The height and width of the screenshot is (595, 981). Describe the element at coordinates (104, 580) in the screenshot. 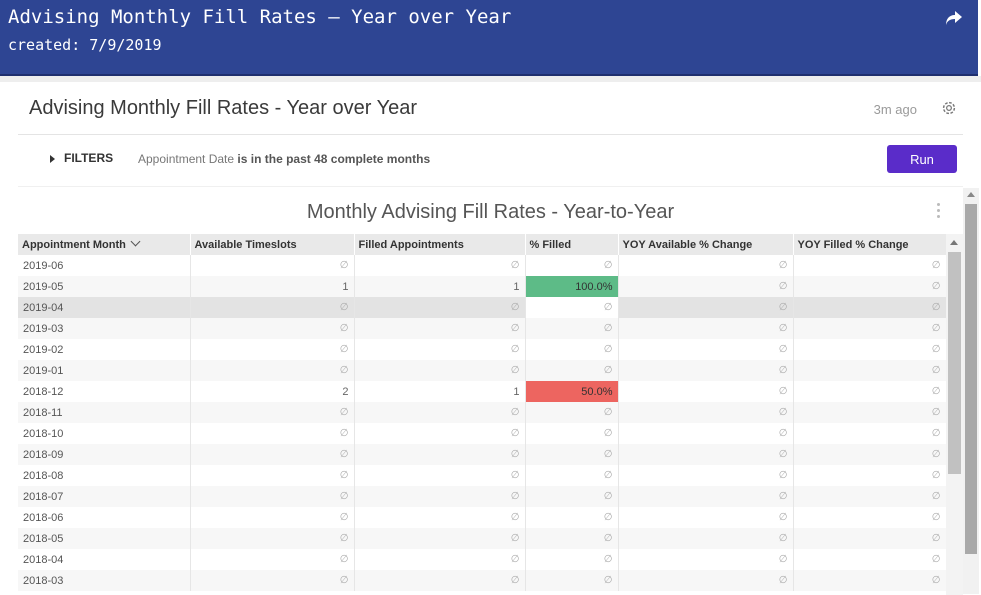

I see `cell-month: 2018-03` at that location.